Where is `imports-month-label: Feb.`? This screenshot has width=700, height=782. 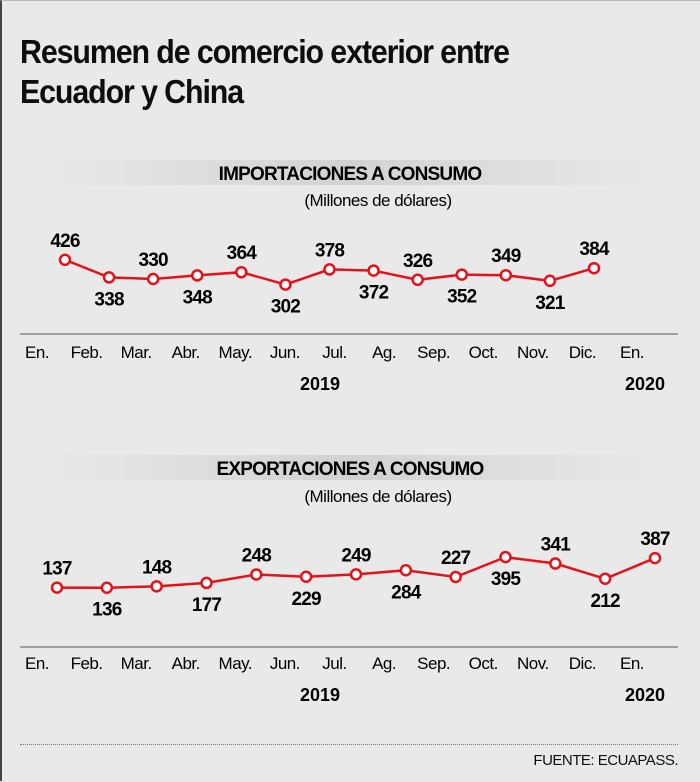
imports-month-label: Feb. is located at coordinates (87, 352).